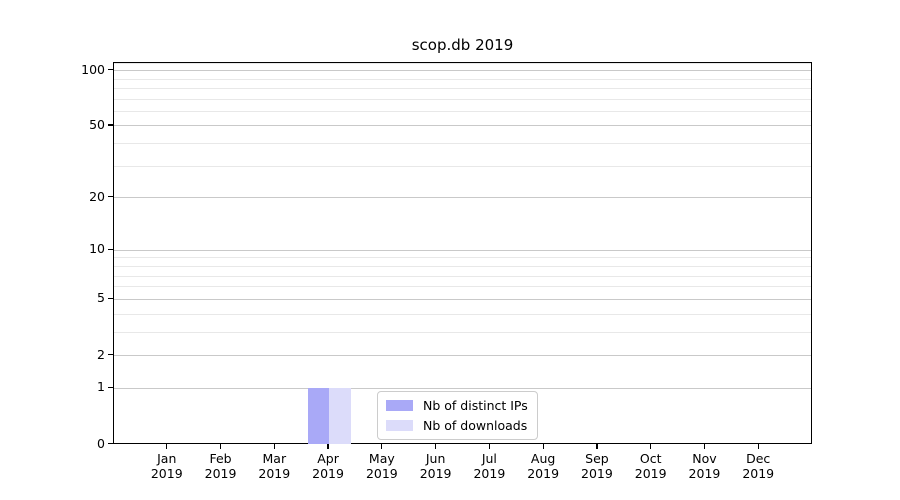  What do you see at coordinates (97, 249) in the screenshot?
I see `y-tick-label: 10` at bounding box center [97, 249].